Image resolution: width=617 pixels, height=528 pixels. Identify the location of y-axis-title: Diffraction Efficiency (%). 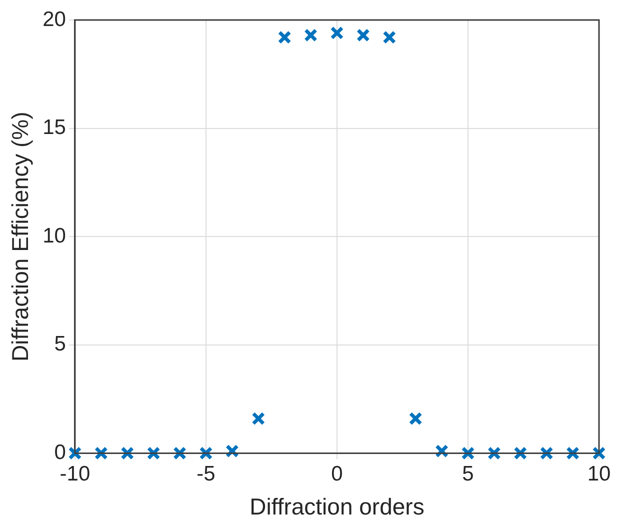
(20, 237).